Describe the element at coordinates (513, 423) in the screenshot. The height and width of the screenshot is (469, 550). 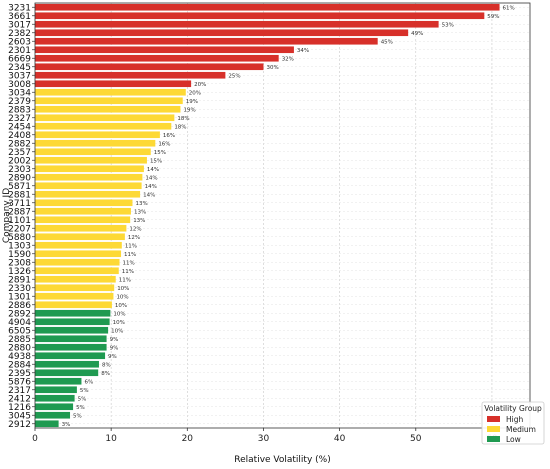
I see `legend-box` at that location.